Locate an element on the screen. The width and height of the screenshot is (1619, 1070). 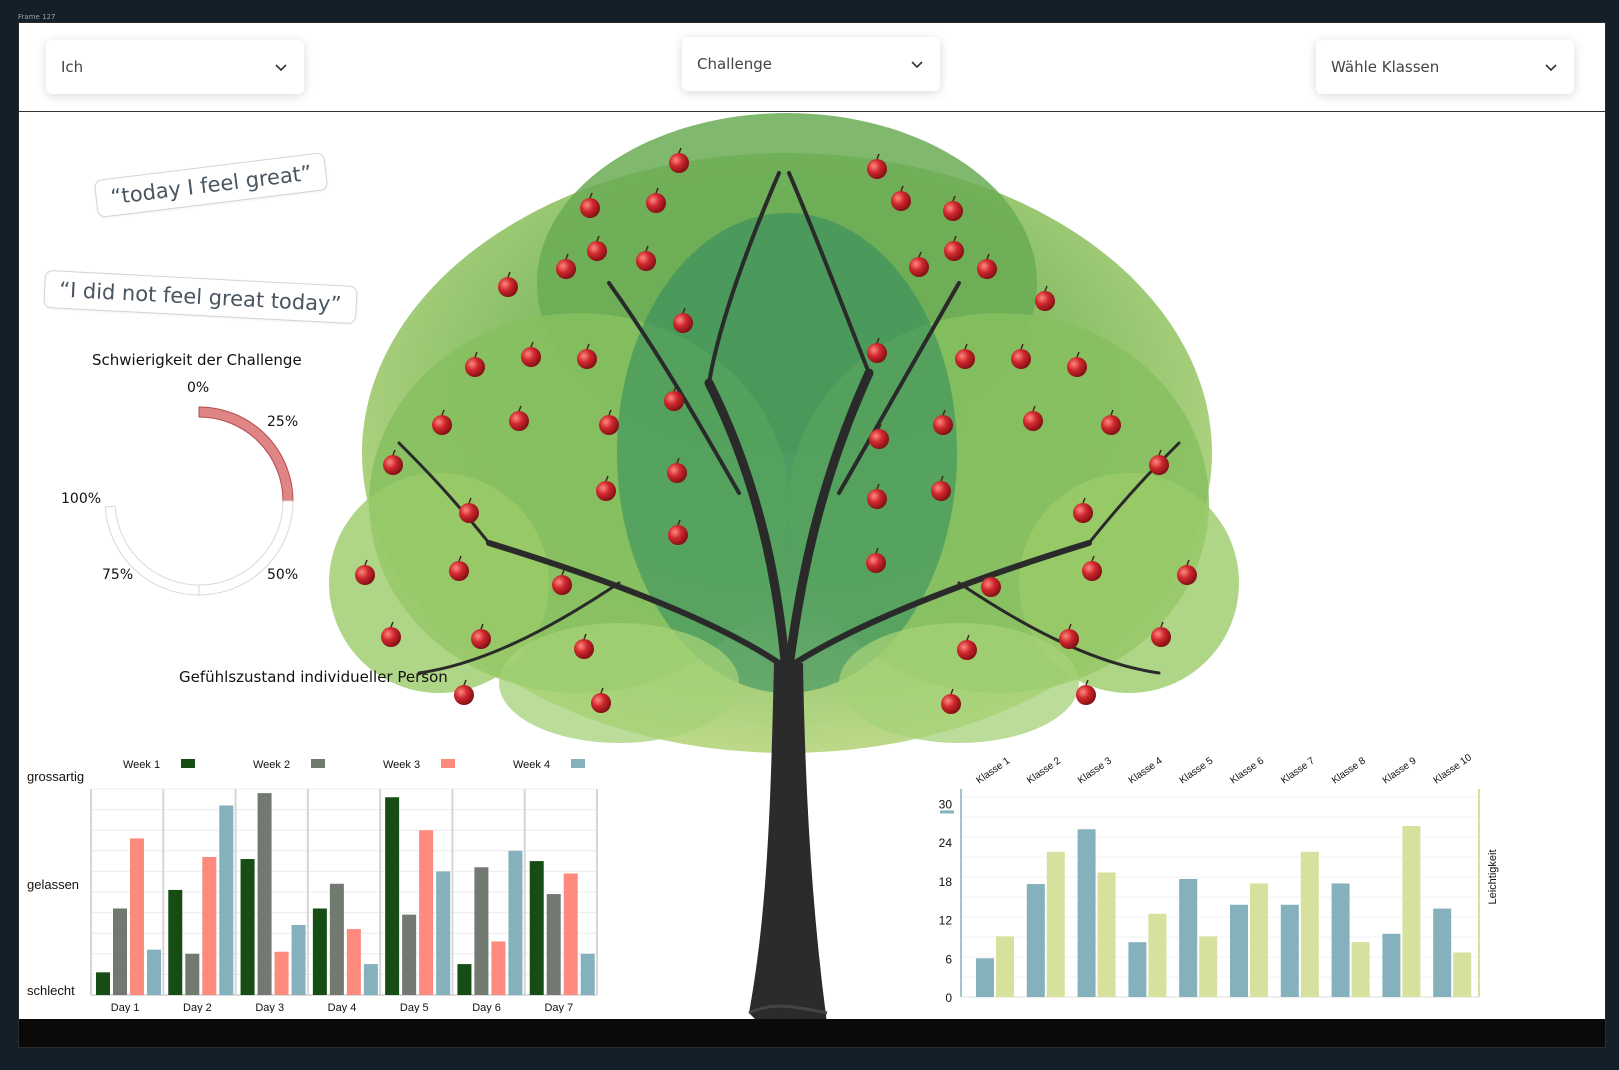
y-tick-label: 0 is located at coordinates (948, 998).